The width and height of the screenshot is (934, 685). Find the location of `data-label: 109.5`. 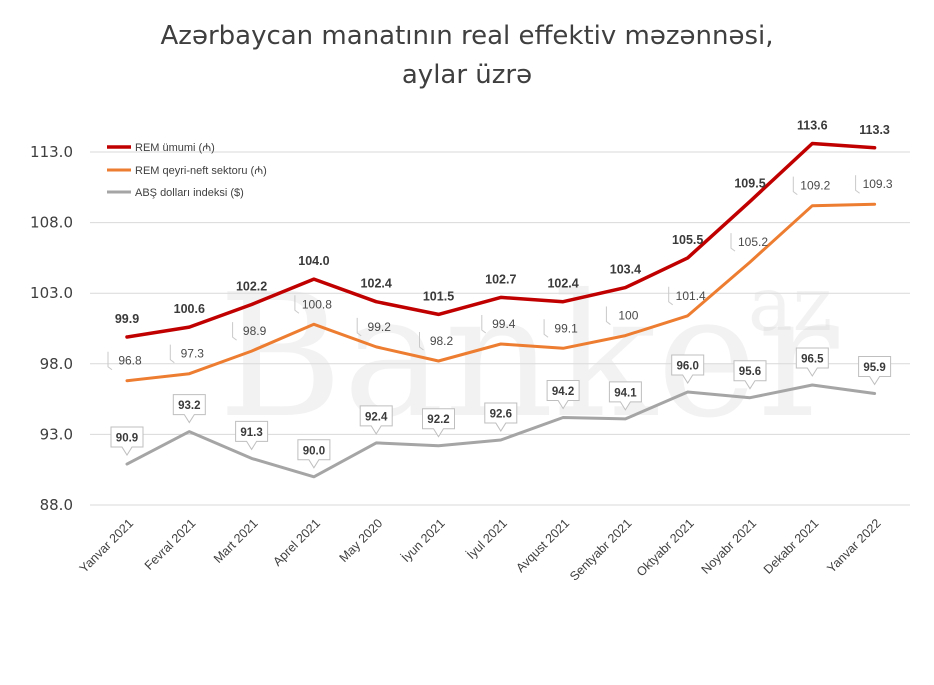

data-label: 109.5 is located at coordinates (749, 183).